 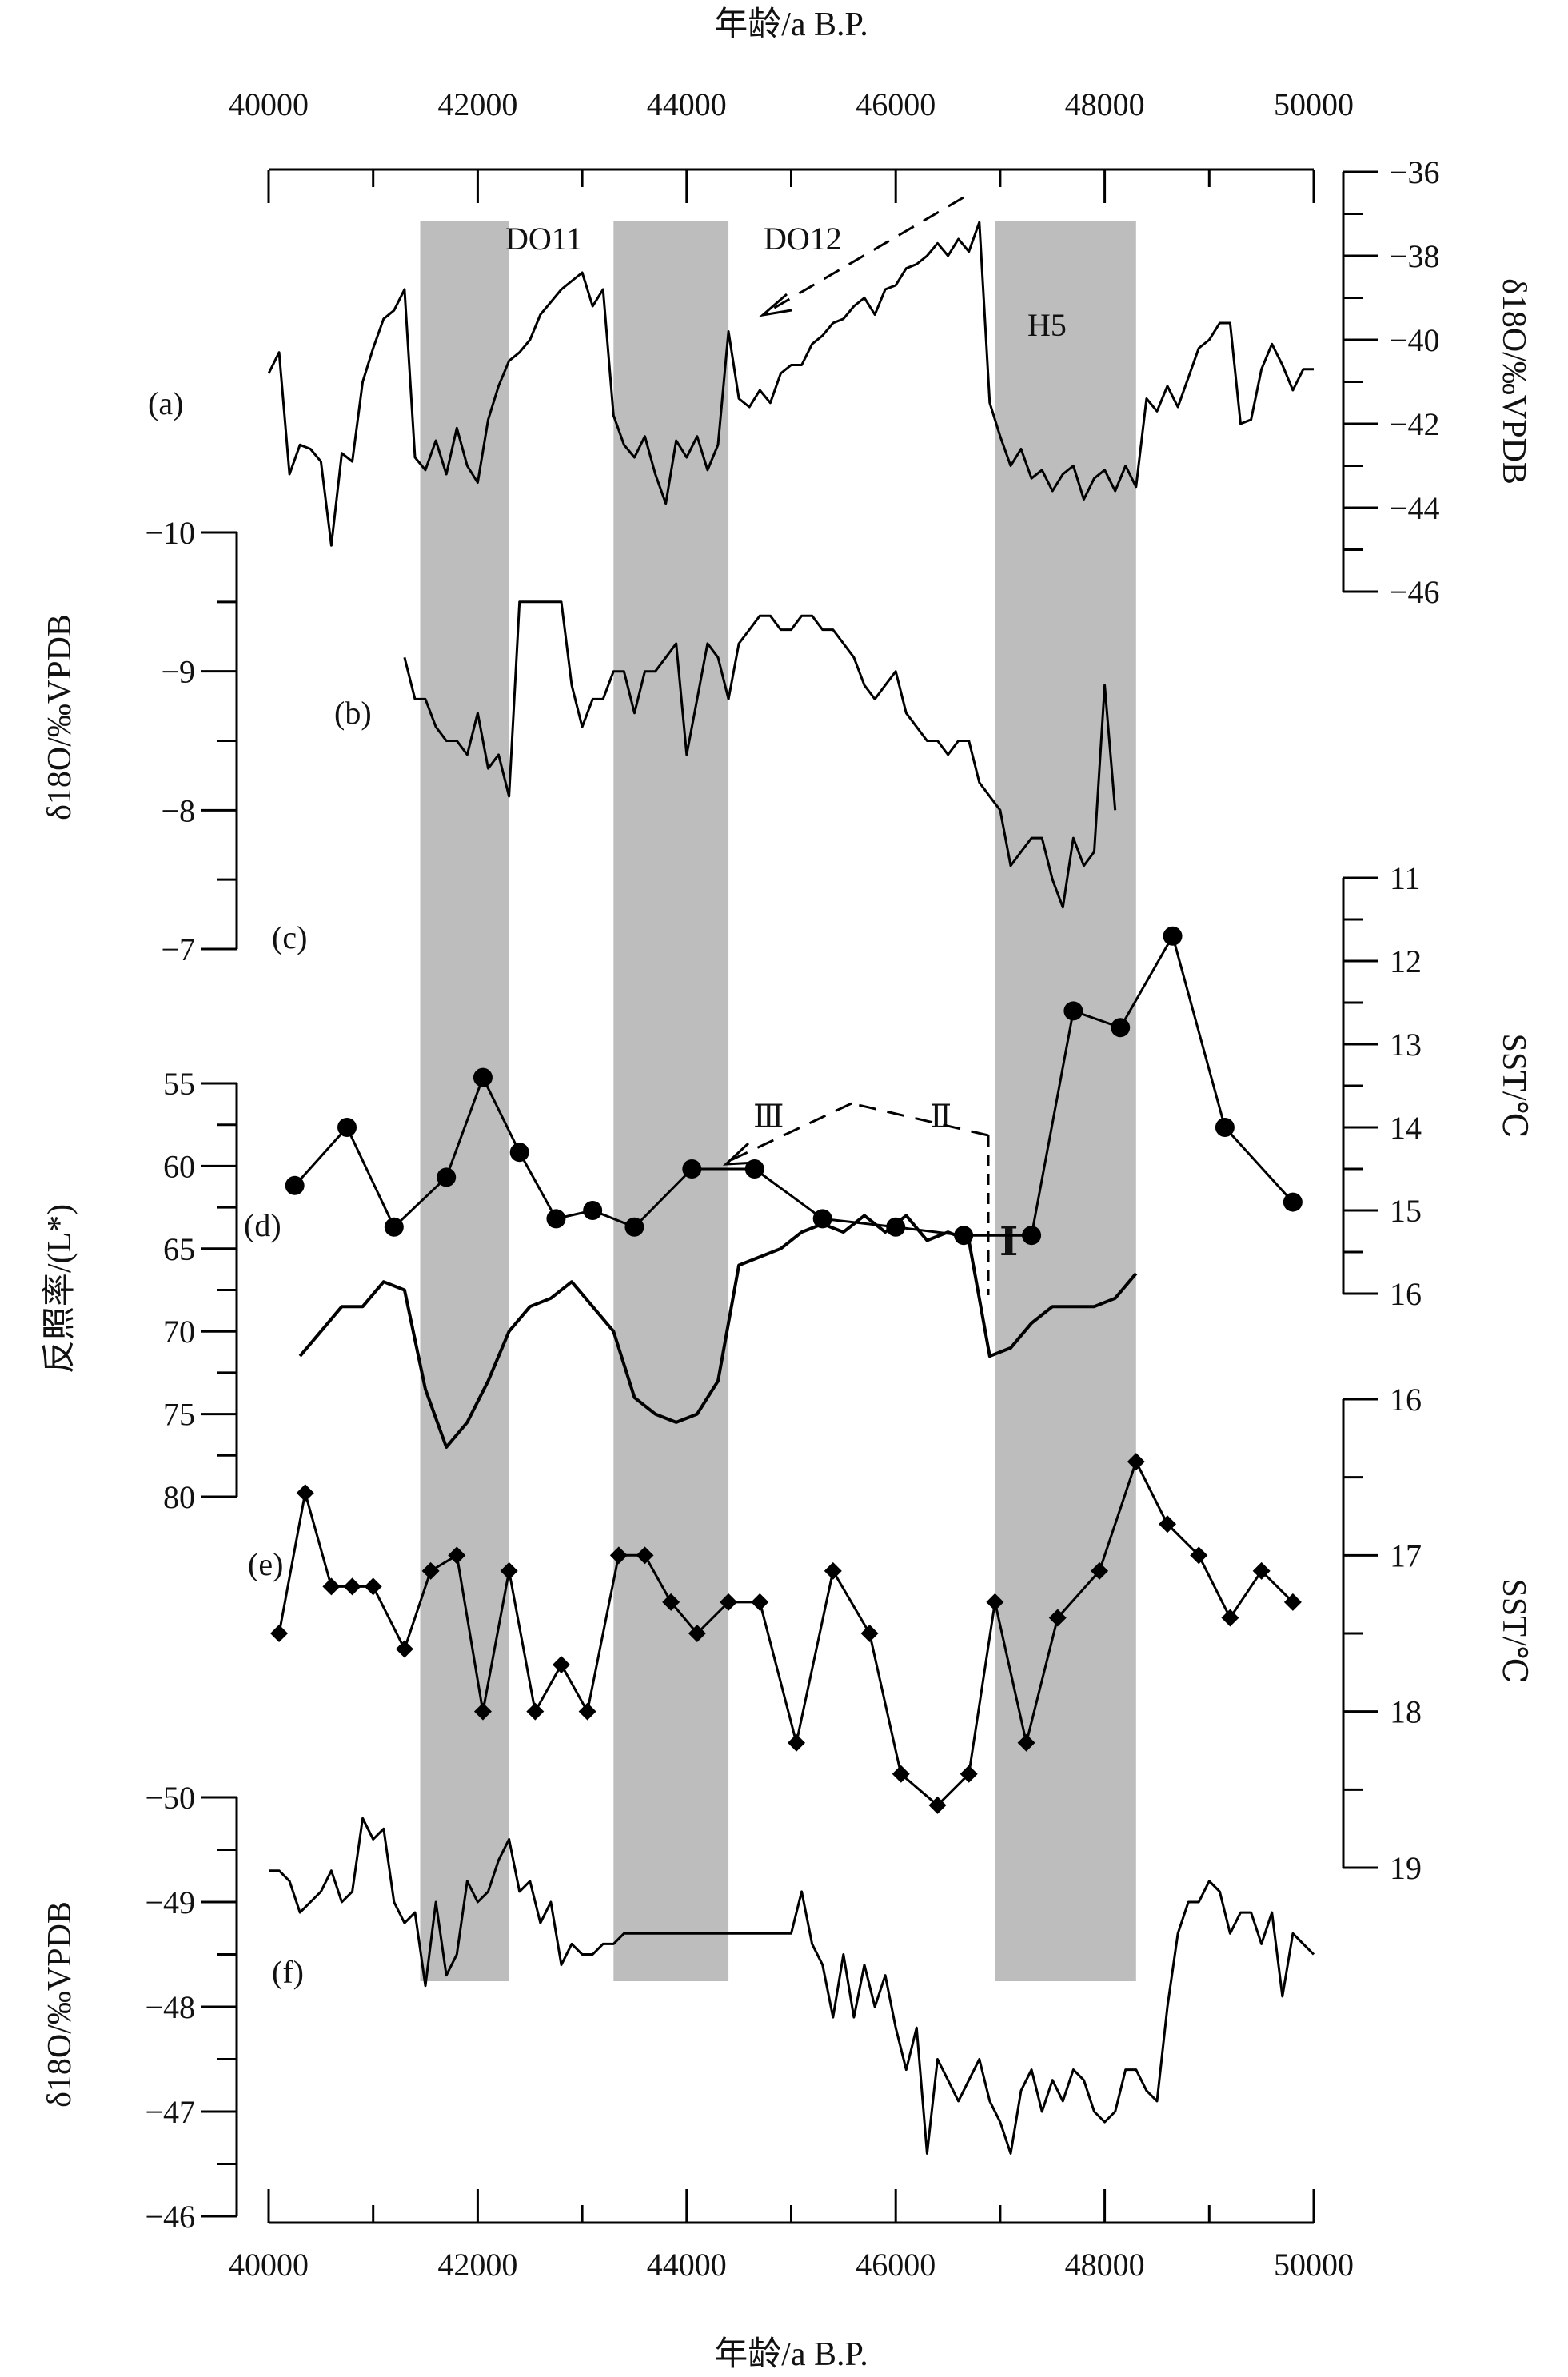 What do you see at coordinates (1513, 1086) in the screenshot?
I see `y-axis-title-c: SST/℃` at bounding box center [1513, 1086].